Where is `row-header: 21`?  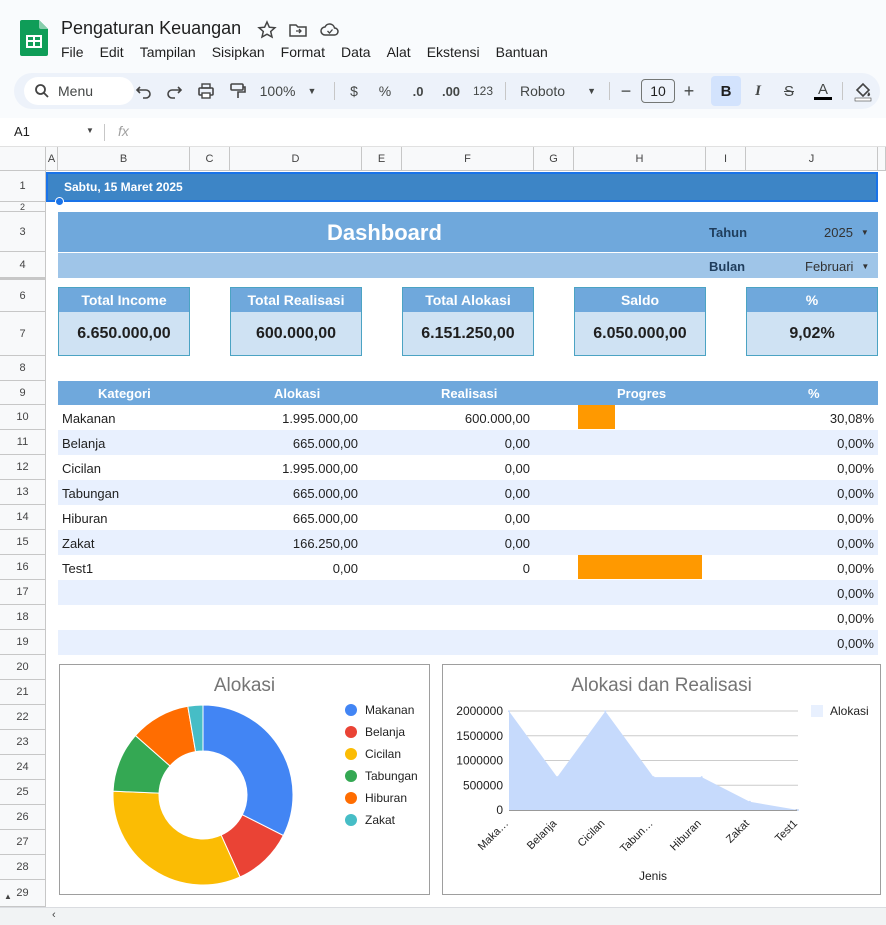
row-header: 21 is located at coordinates (23, 692).